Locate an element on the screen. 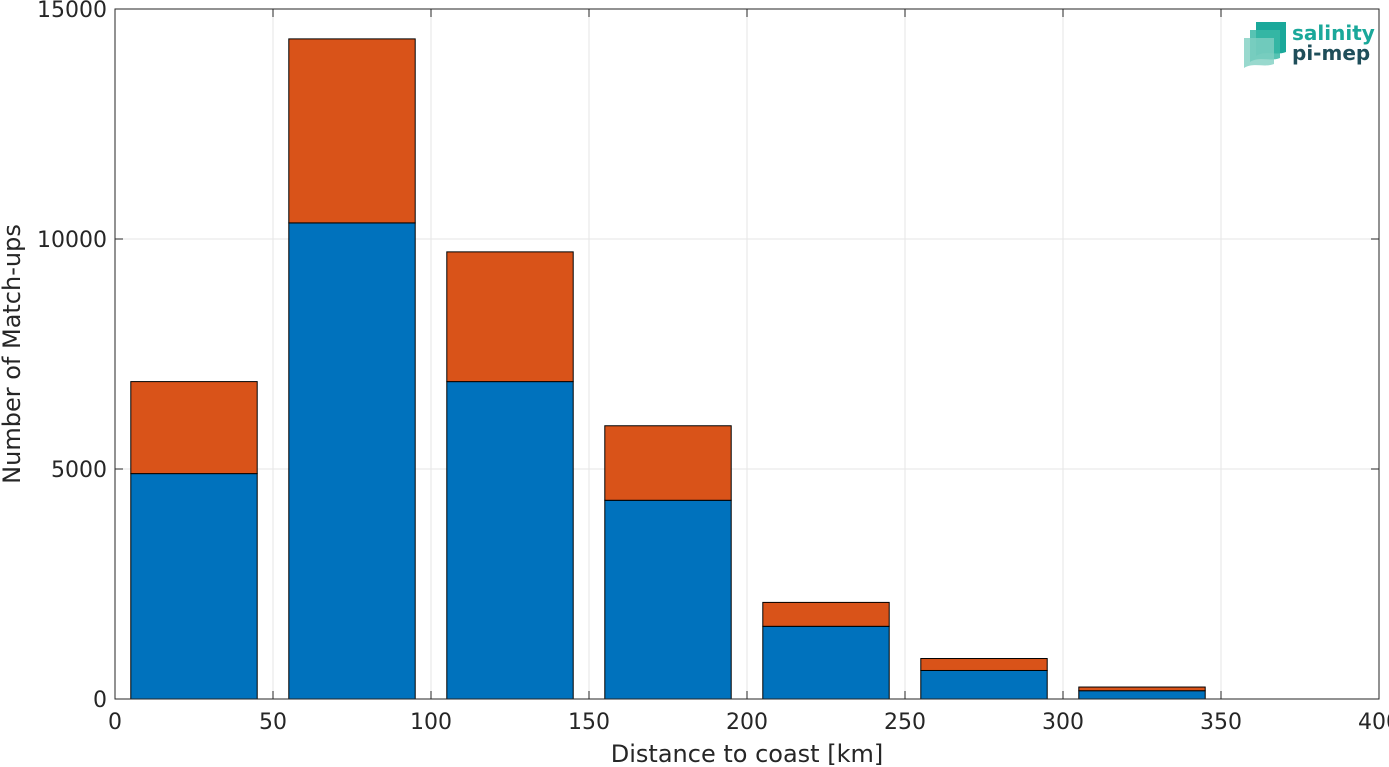  logo-text-pimep: pi-mep is located at coordinates (1331, 53).